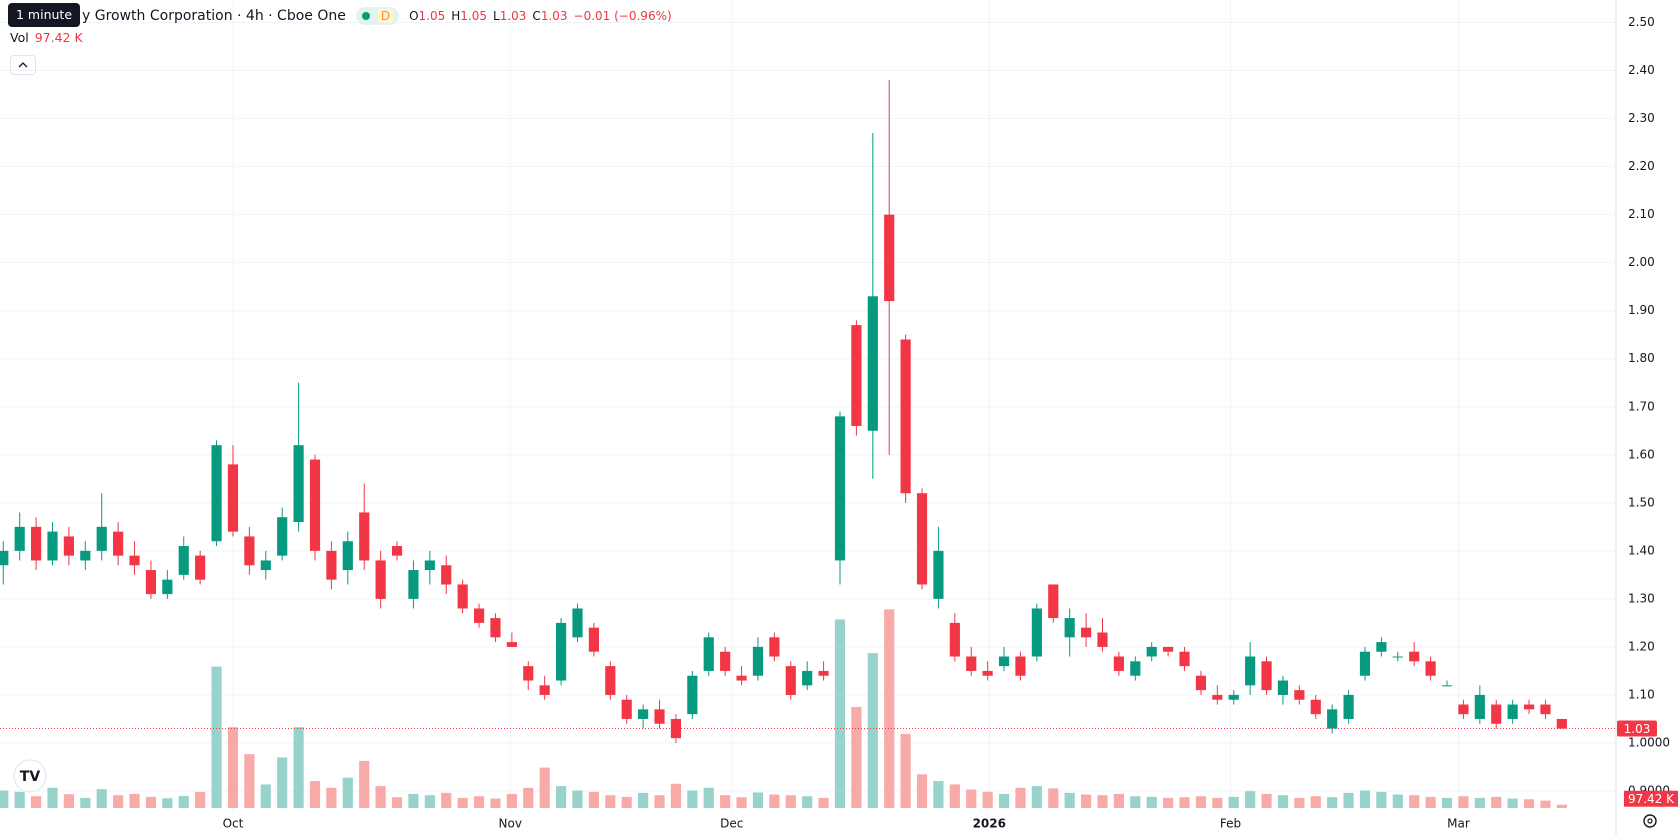 The width and height of the screenshot is (1678, 835). I want to click on volume-title: Vol, so click(19, 37).